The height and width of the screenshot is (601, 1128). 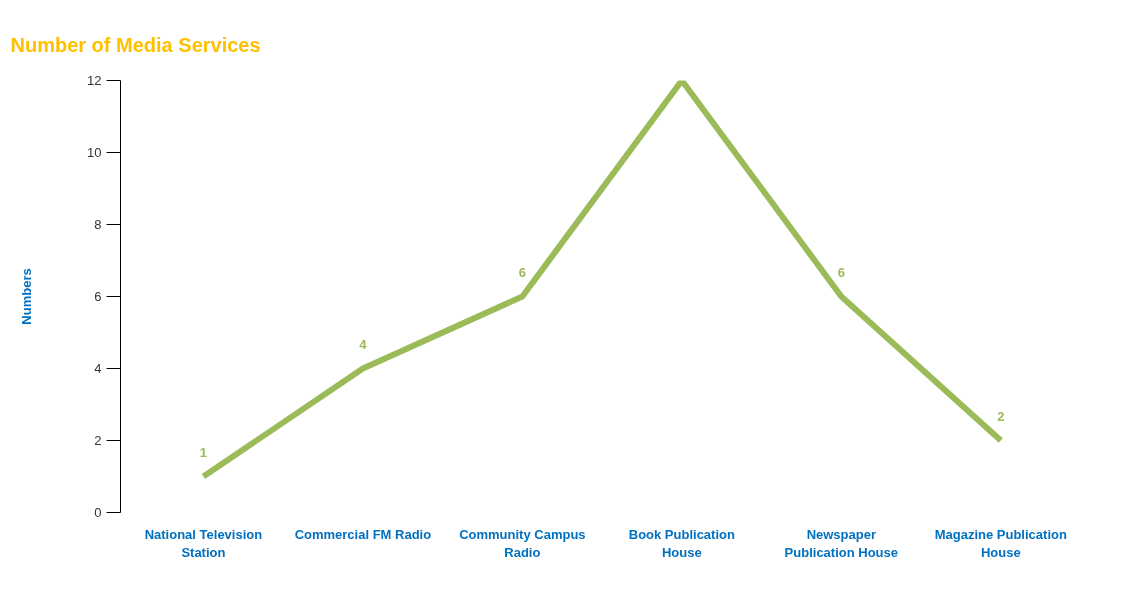 I want to click on y-tick-label: 8, so click(x=98, y=224).